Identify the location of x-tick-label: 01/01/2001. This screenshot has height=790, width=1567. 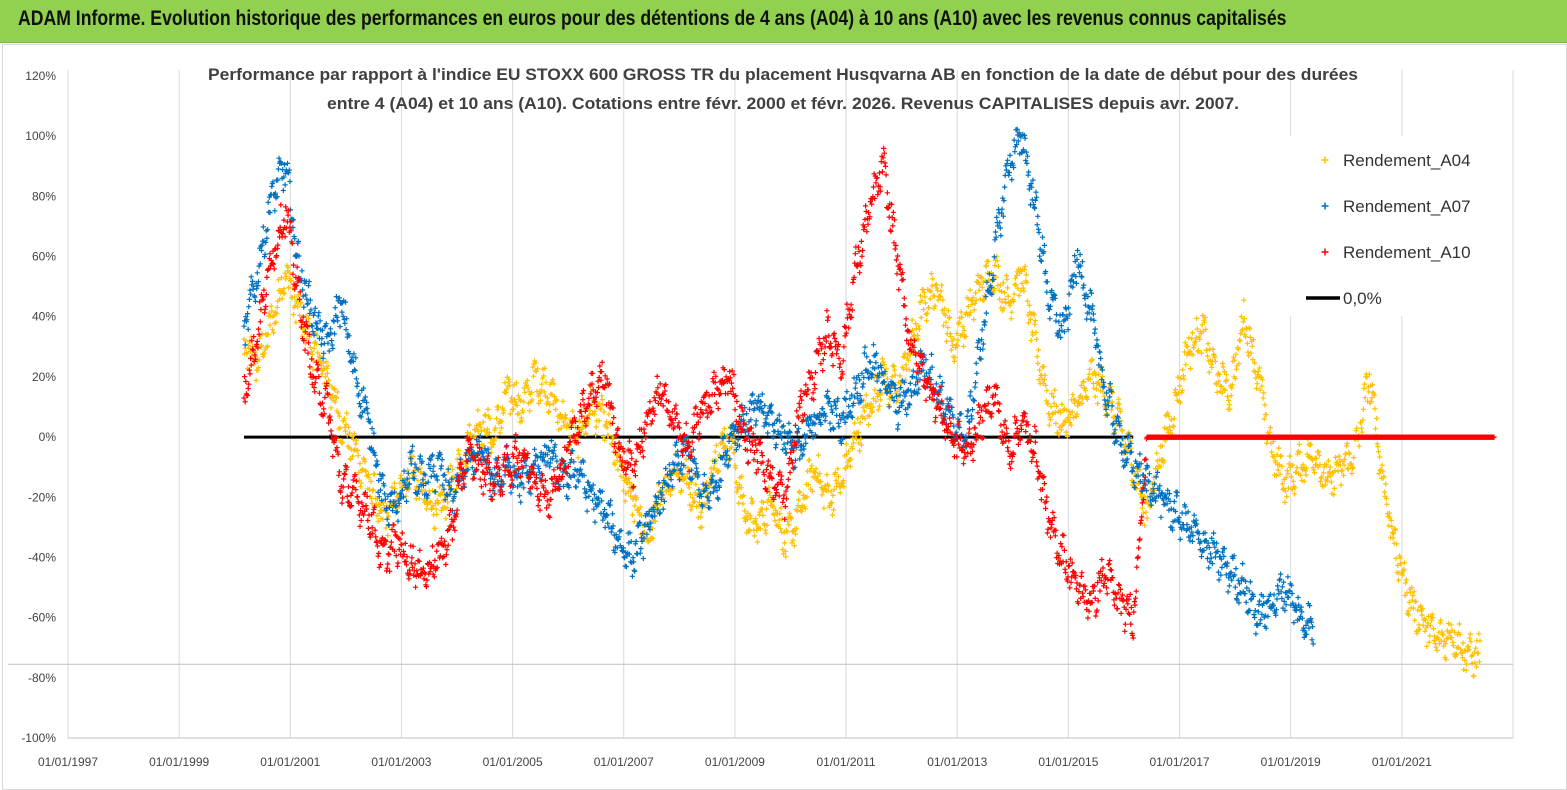
(290, 762).